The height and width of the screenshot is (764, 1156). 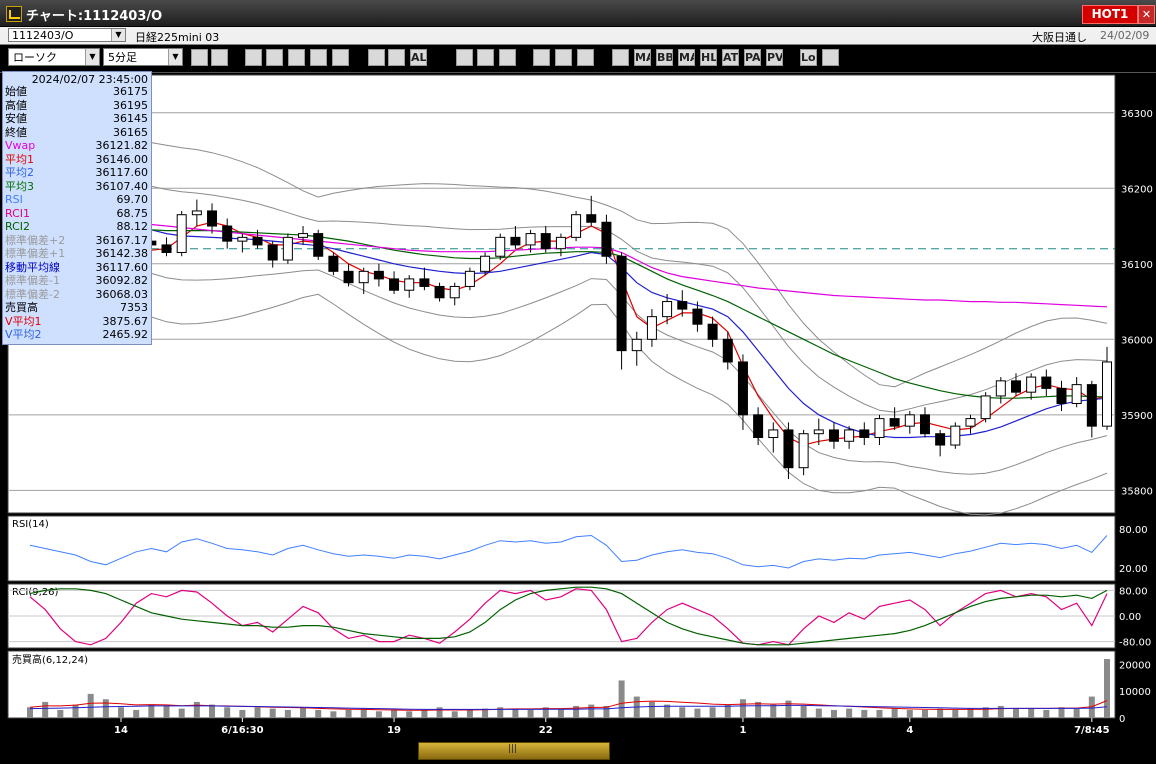 I want to click on pvt-icon: PVT, so click(x=775, y=57).